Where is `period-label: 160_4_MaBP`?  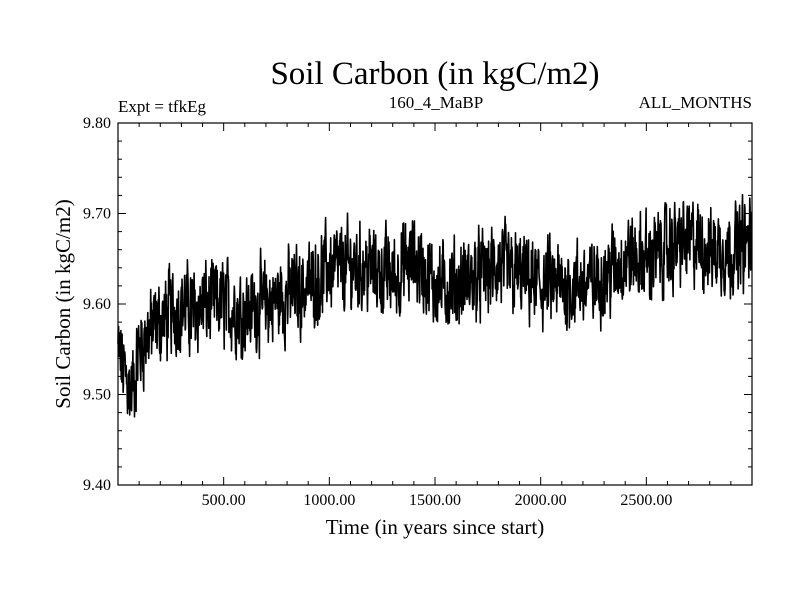 period-label: 160_4_MaBP is located at coordinates (436, 102).